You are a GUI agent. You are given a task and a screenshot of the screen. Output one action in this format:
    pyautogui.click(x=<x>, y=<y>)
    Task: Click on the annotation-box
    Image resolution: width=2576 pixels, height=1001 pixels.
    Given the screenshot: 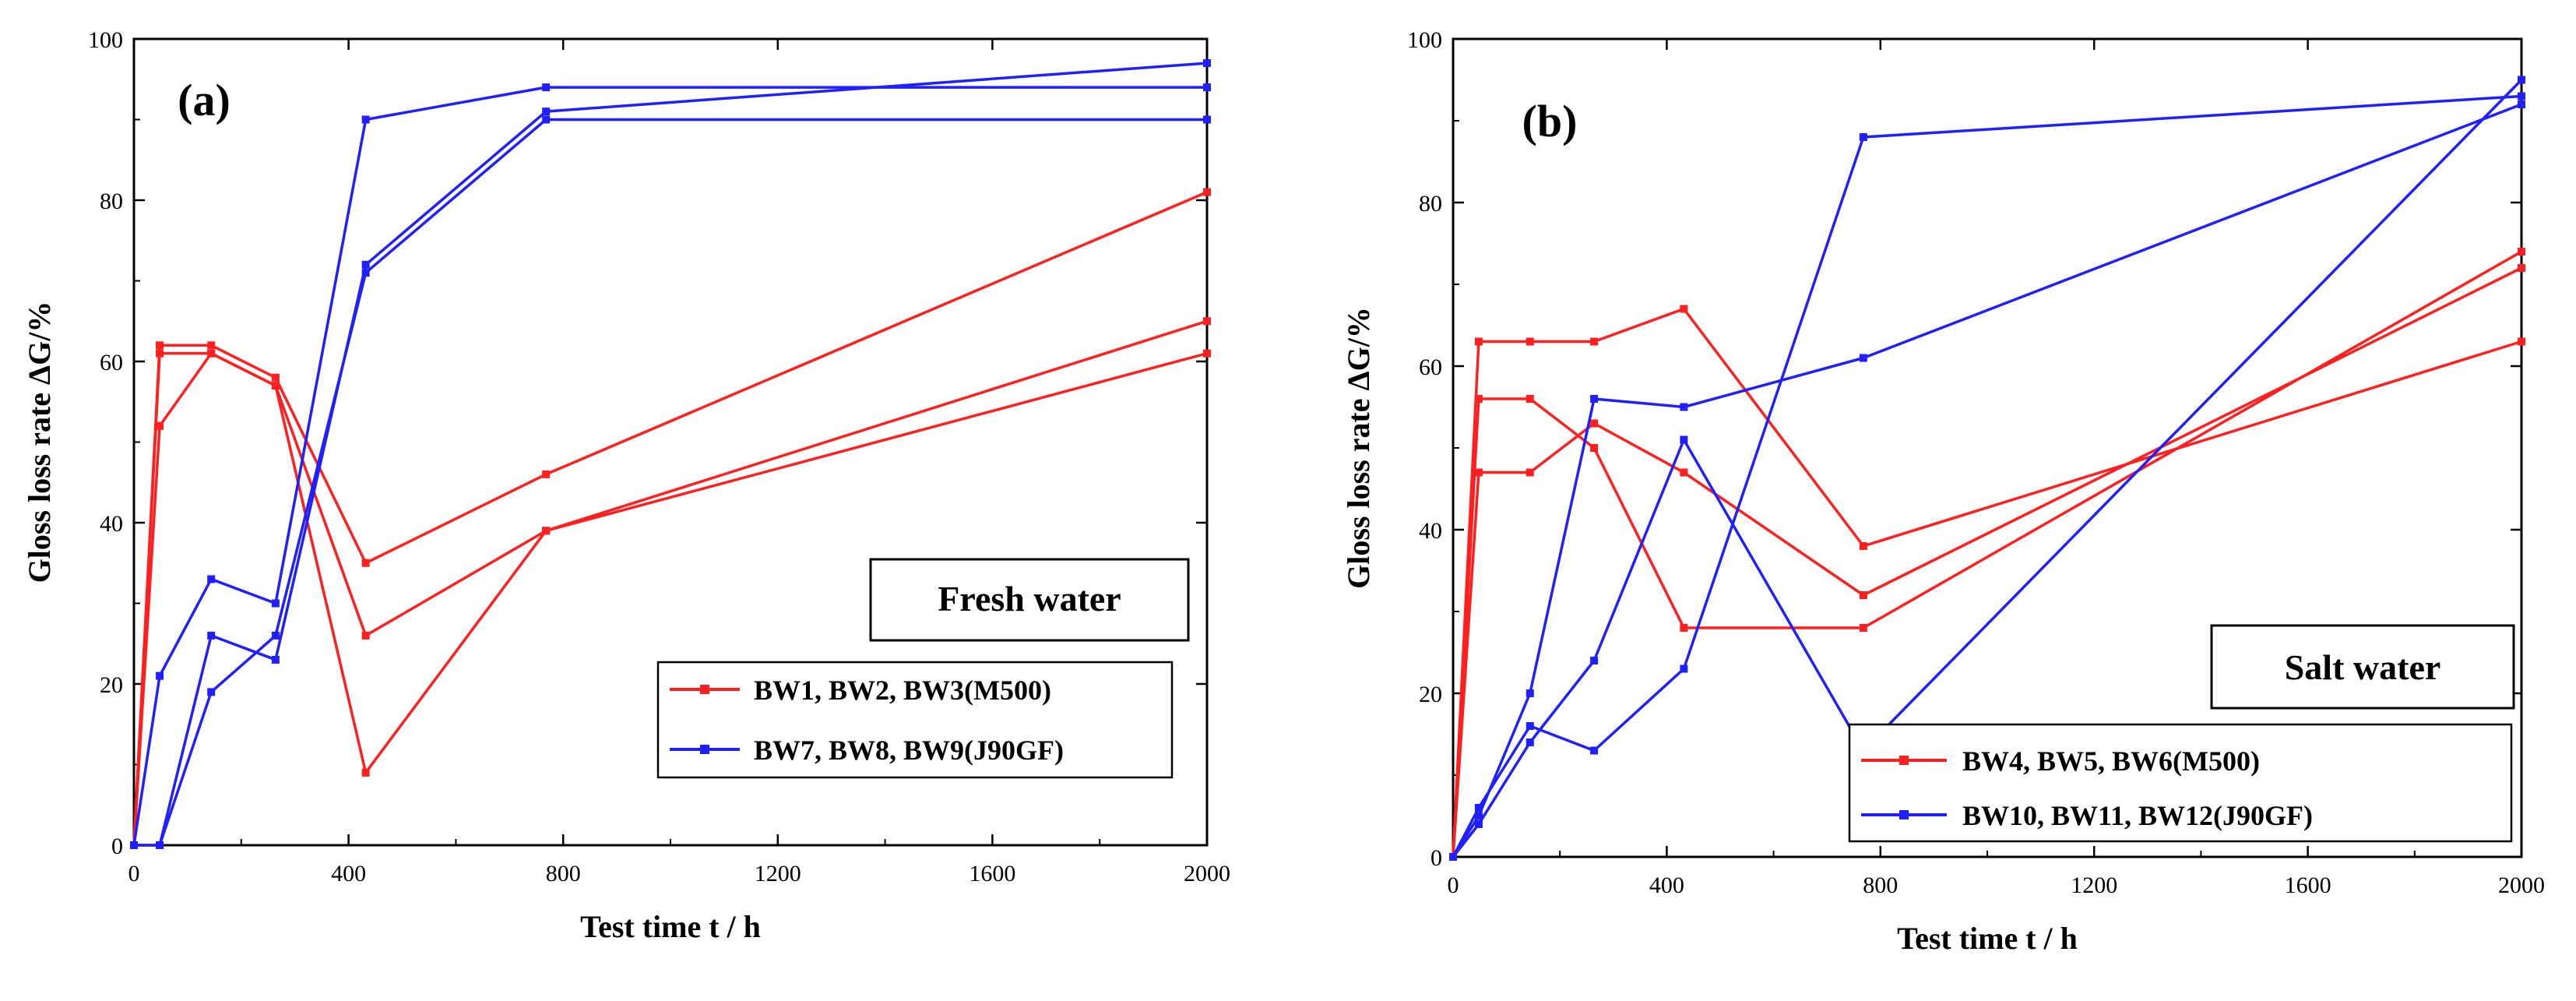 What is the action you would take?
    pyautogui.click(x=2362, y=667)
    